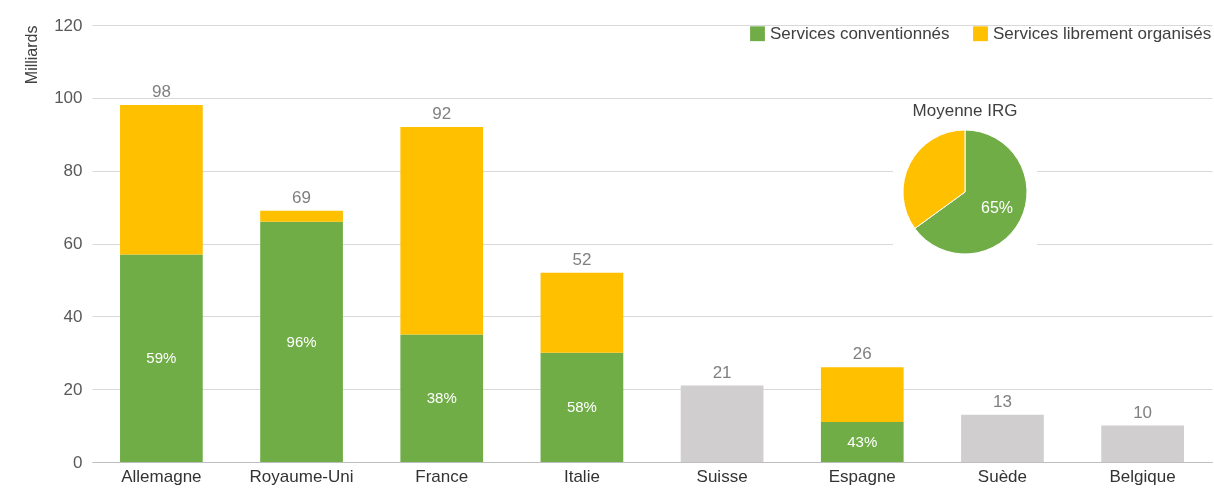 The height and width of the screenshot is (499, 1214). Describe the element at coordinates (965, 110) in the screenshot. I see `chart-title: Moyenne IRG` at that location.